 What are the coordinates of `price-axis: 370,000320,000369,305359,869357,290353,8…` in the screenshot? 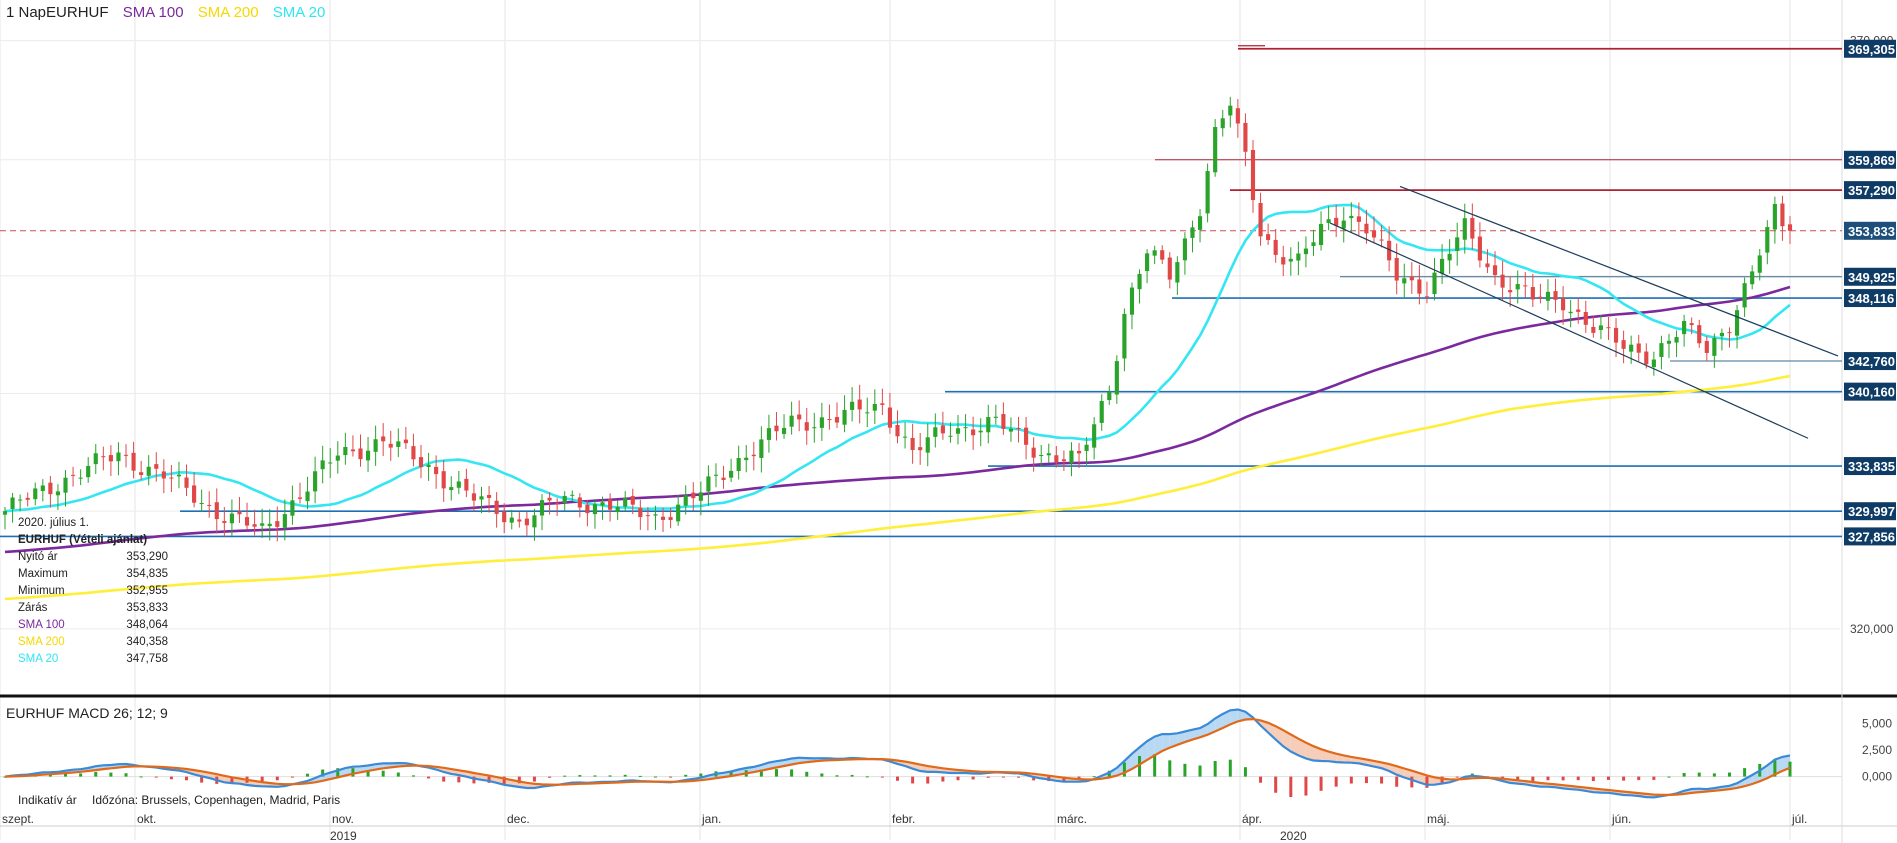 It's located at (1870, 335).